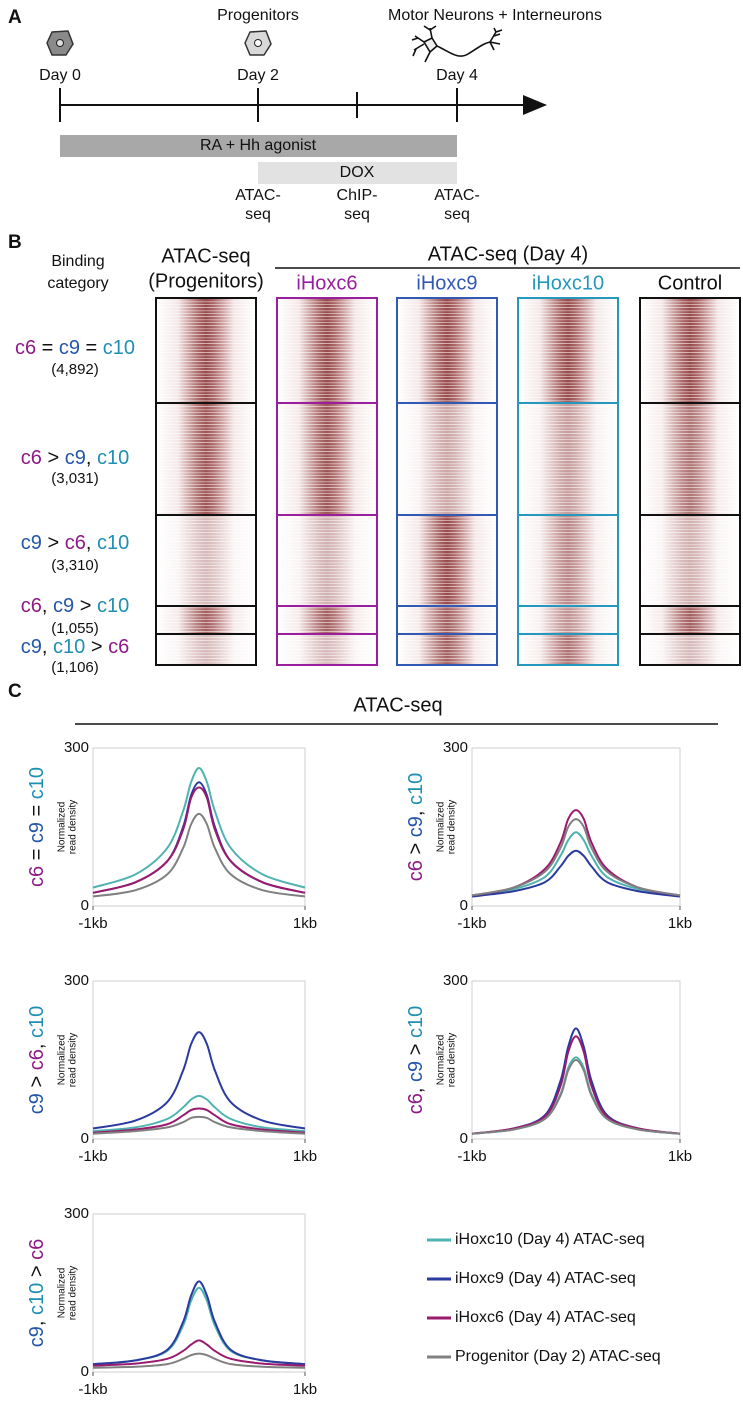 This screenshot has width=743, height=1404. What do you see at coordinates (258, 15) in the screenshot?
I see `stage-label: Progenitors` at bounding box center [258, 15].